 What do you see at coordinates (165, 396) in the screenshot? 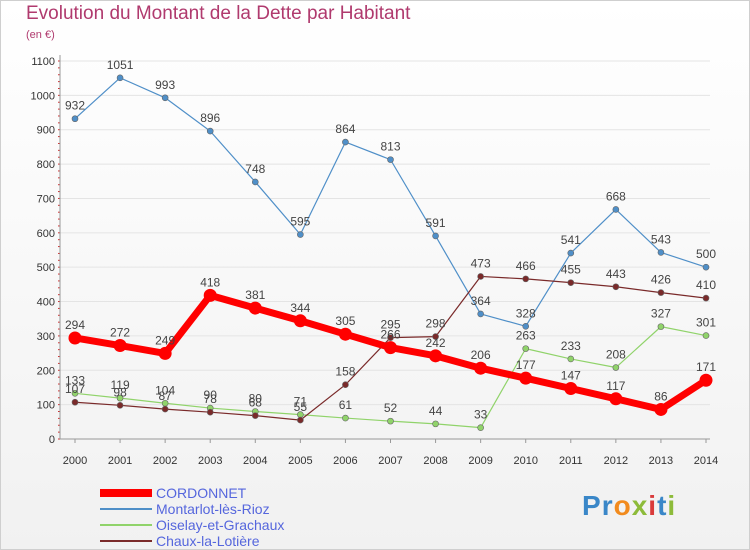
I see `data-label: 87` at bounding box center [165, 396].